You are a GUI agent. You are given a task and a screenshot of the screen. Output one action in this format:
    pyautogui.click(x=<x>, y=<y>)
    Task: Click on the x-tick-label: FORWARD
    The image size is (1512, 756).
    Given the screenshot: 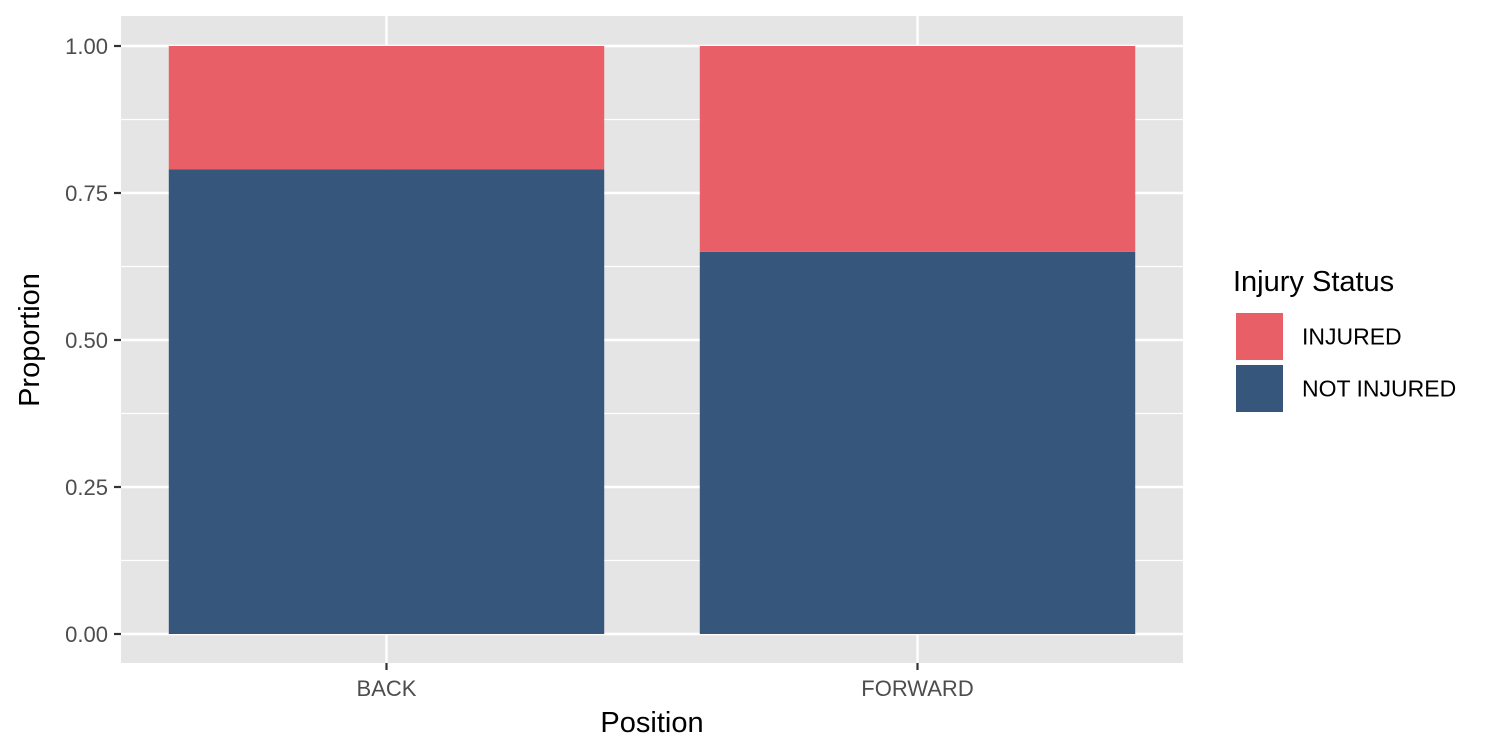 What is the action you would take?
    pyautogui.click(x=917, y=688)
    